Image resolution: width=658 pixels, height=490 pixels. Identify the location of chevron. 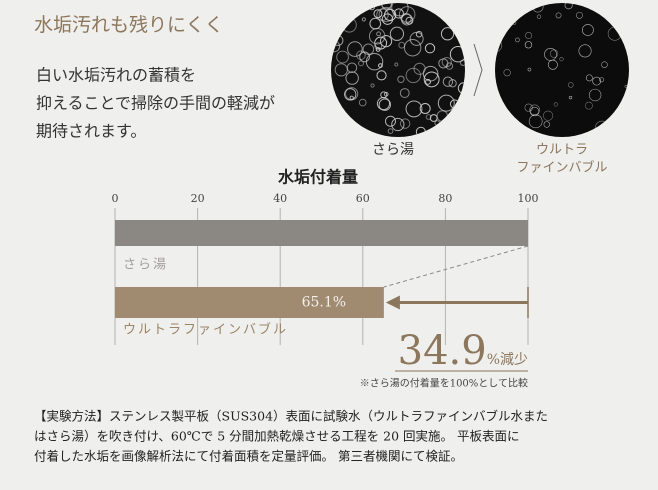
(478, 70).